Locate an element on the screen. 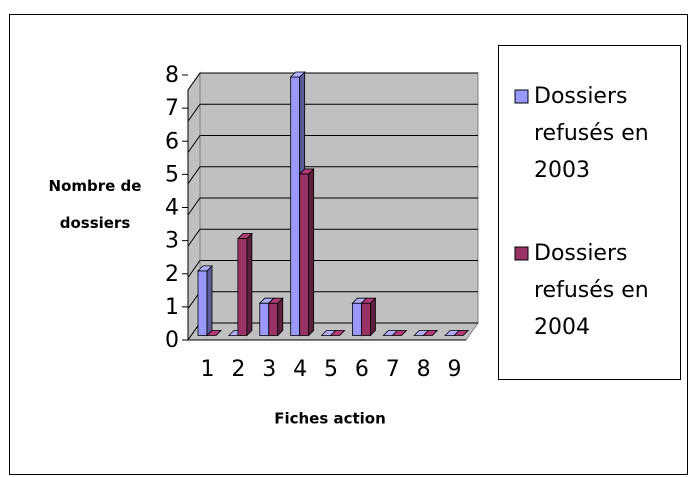 The height and width of the screenshot is (477, 690). x-tick-label: 1 is located at coordinates (207, 369).